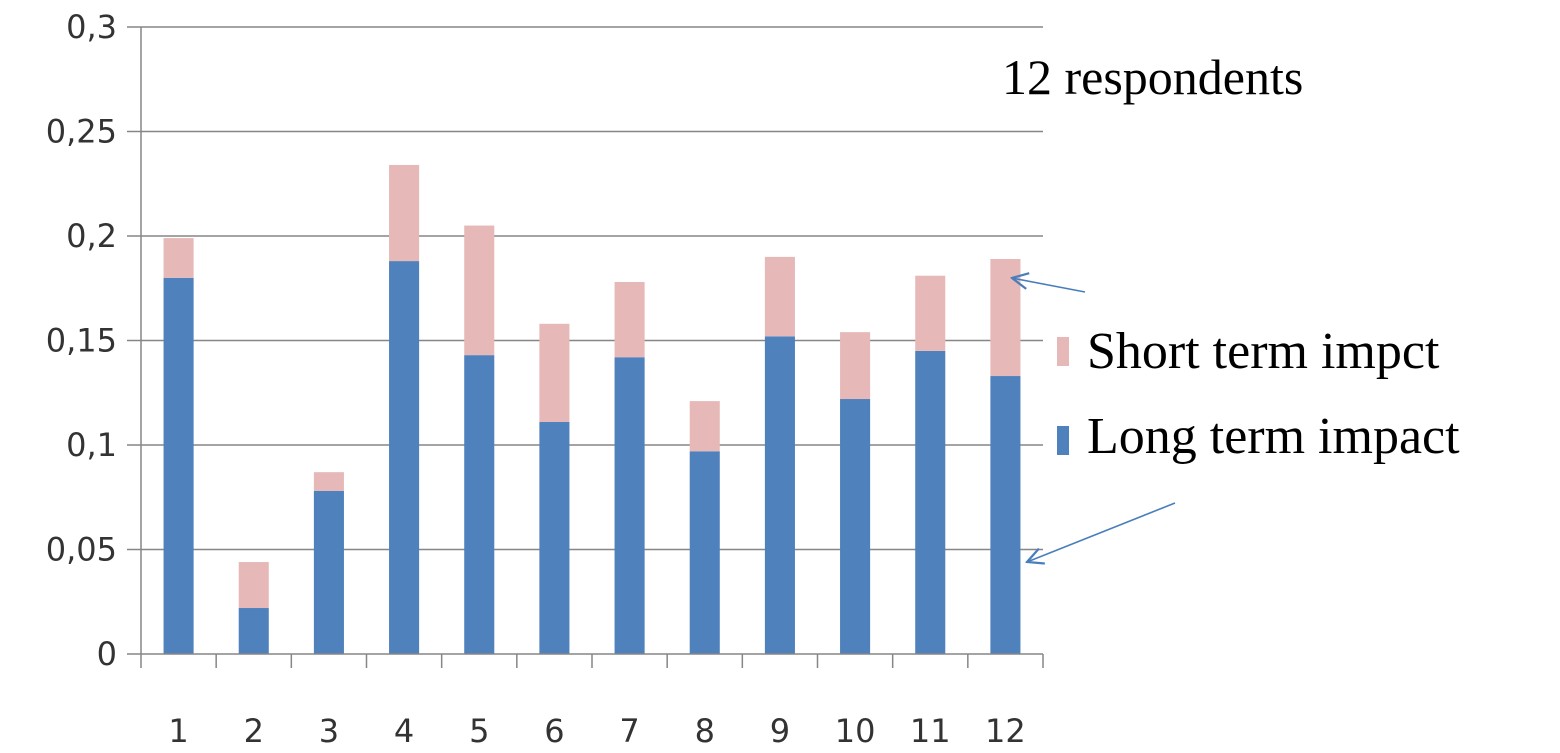 The width and height of the screenshot is (1560, 753). Describe the element at coordinates (1101, 532) in the screenshot. I see `arrow-to-long-term` at that location.